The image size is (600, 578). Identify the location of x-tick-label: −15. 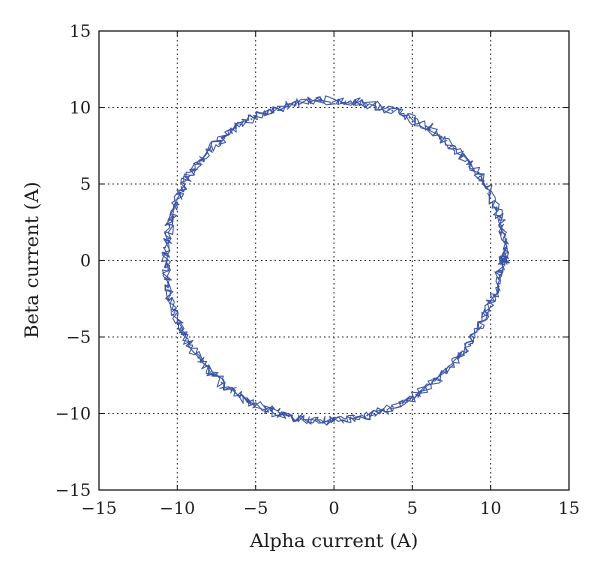
(99, 509).